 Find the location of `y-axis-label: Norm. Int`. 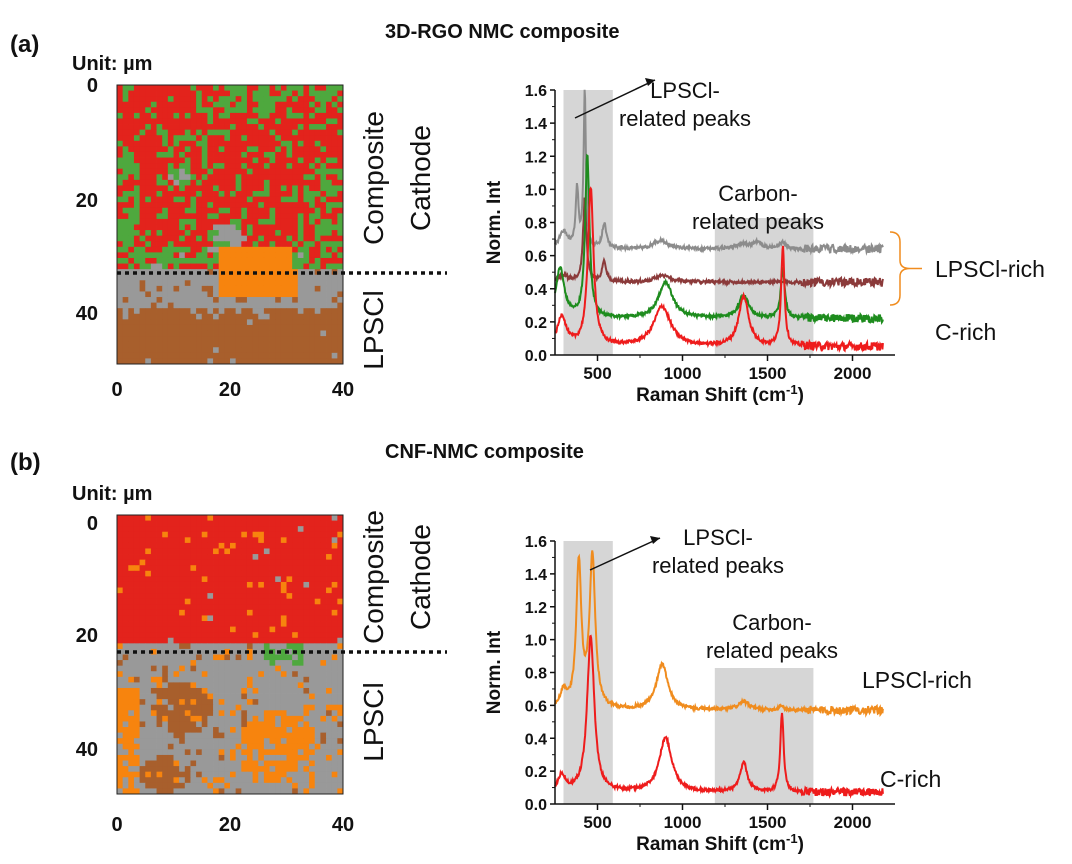

y-axis-label: Norm. Int is located at coordinates (494, 672).